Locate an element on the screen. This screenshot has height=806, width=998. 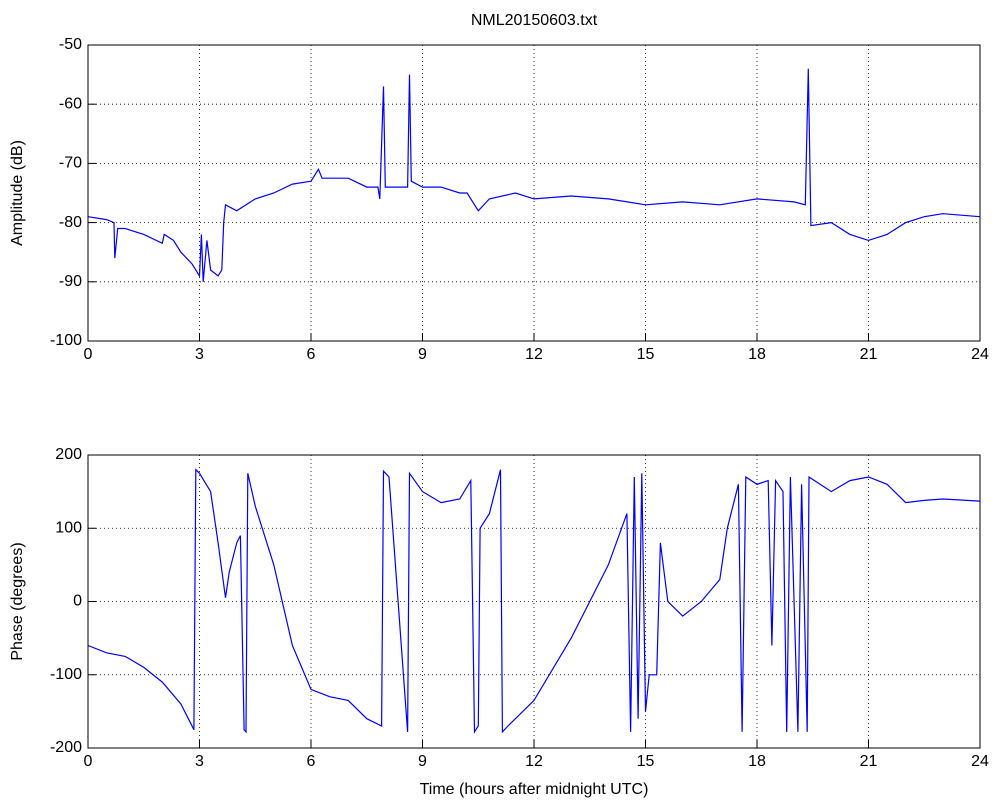
y-tick-label: 100 is located at coordinates (68, 527).